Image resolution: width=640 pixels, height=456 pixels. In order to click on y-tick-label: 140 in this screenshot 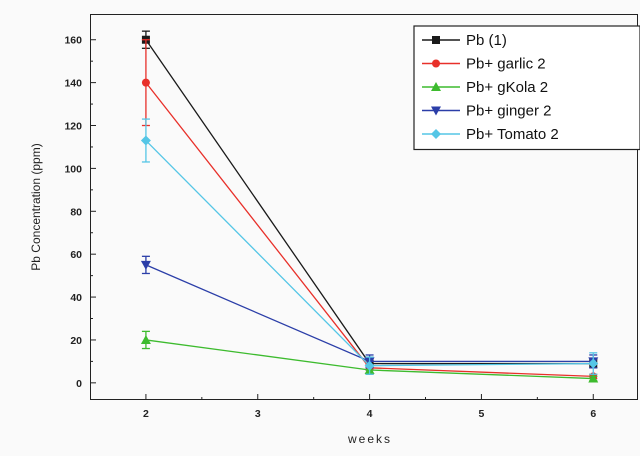, I will do `click(73, 84)`.